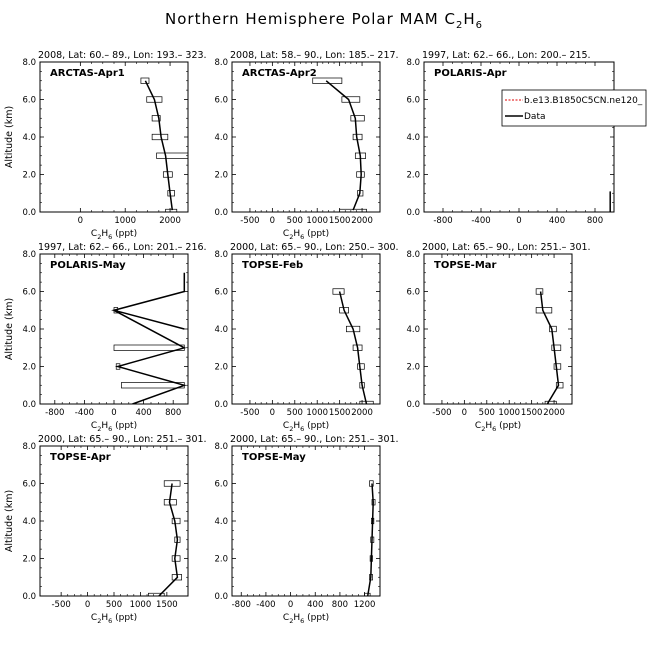 This screenshot has height=653, width=648. What do you see at coordinates (88, 265) in the screenshot?
I see `panel-label: POLARIS-May` at bounding box center [88, 265].